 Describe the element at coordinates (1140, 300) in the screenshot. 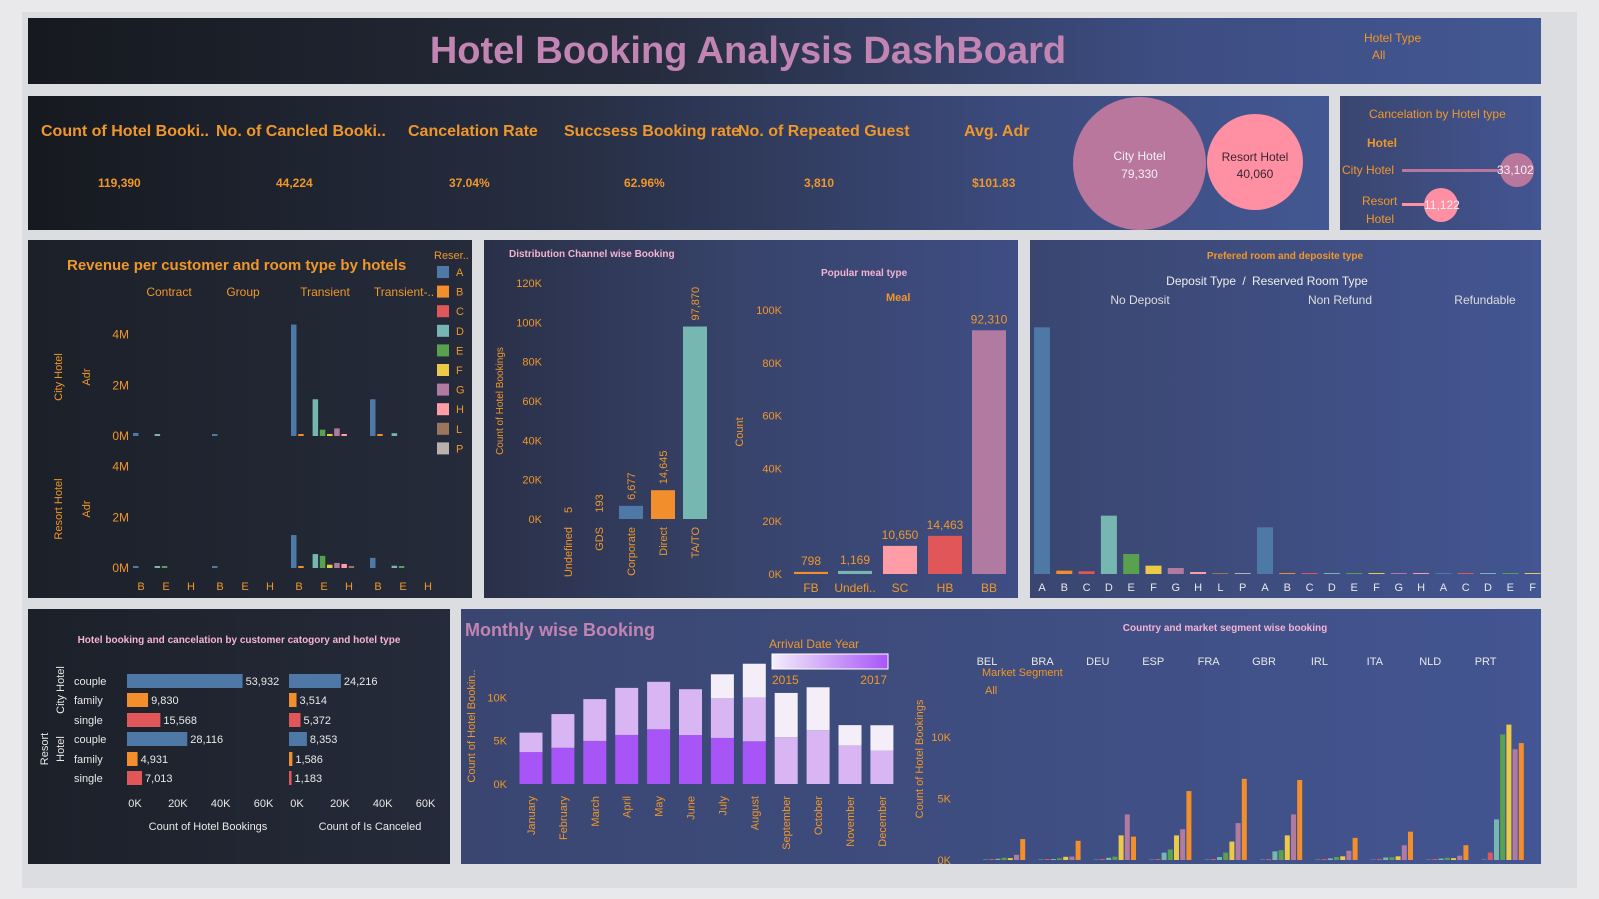

I see `group-header: No Deposit` at that location.